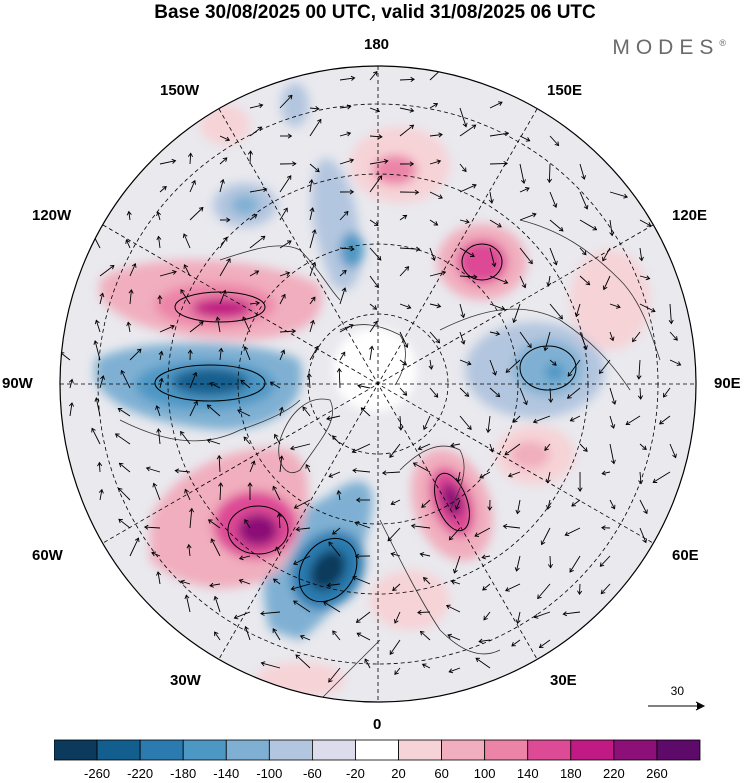  I want to click on lon-label-60w: 60W, so click(47, 555).